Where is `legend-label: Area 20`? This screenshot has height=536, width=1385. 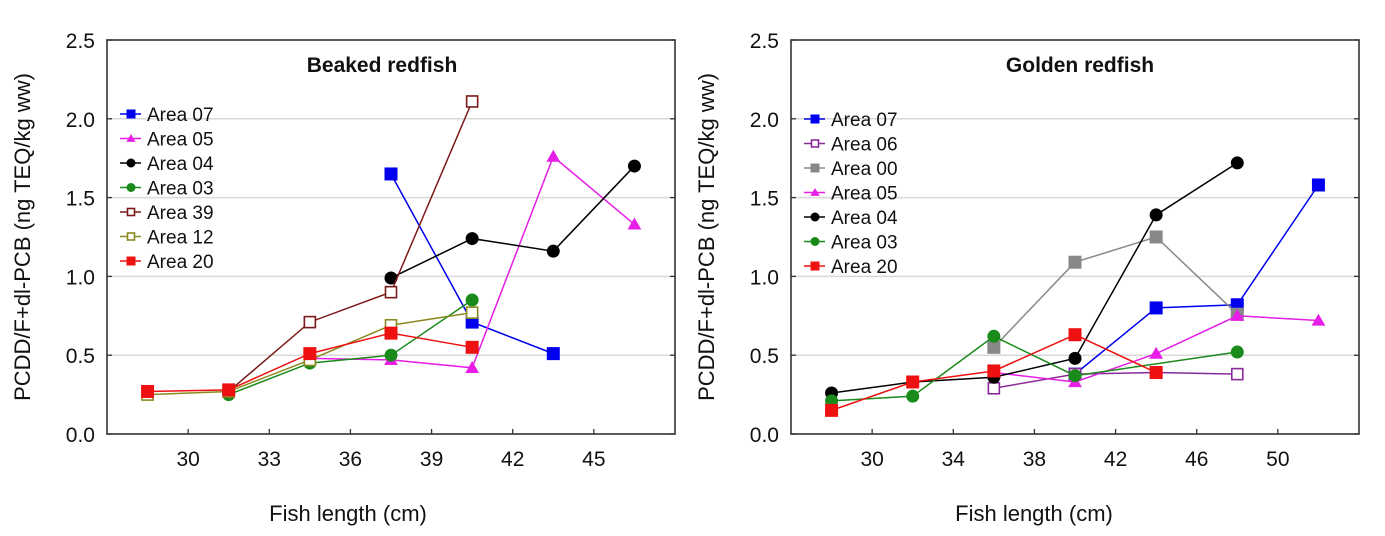
legend-label: Area 20 is located at coordinates (180, 262).